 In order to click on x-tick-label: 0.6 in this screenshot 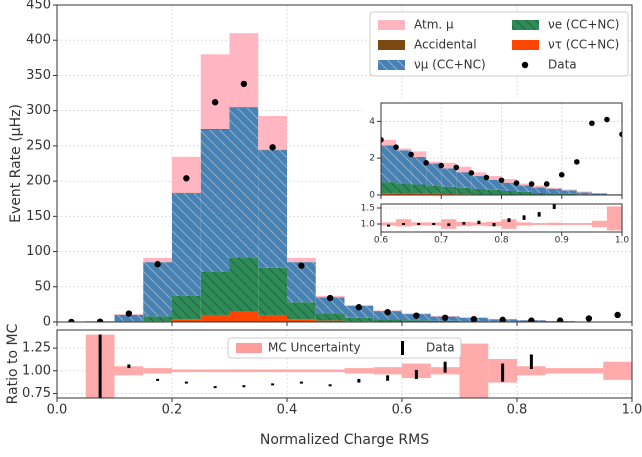, I will do `click(402, 410)`.